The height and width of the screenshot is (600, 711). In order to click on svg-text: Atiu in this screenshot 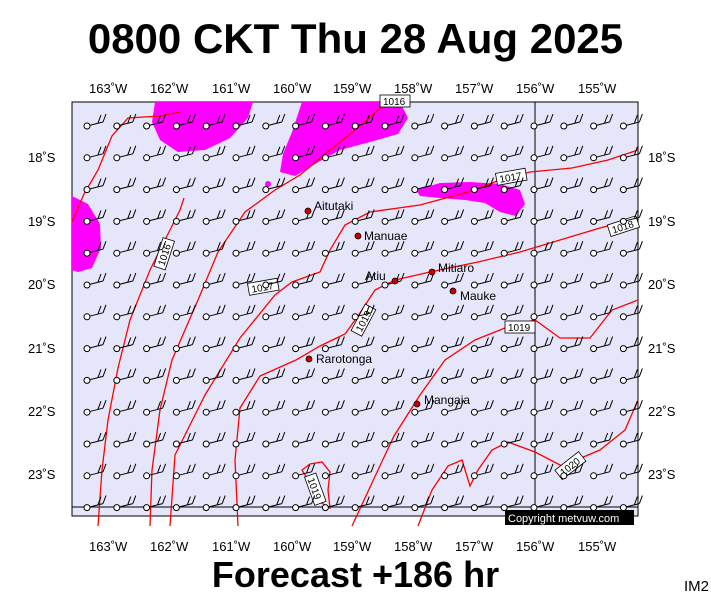, I will do `click(375, 276)`.